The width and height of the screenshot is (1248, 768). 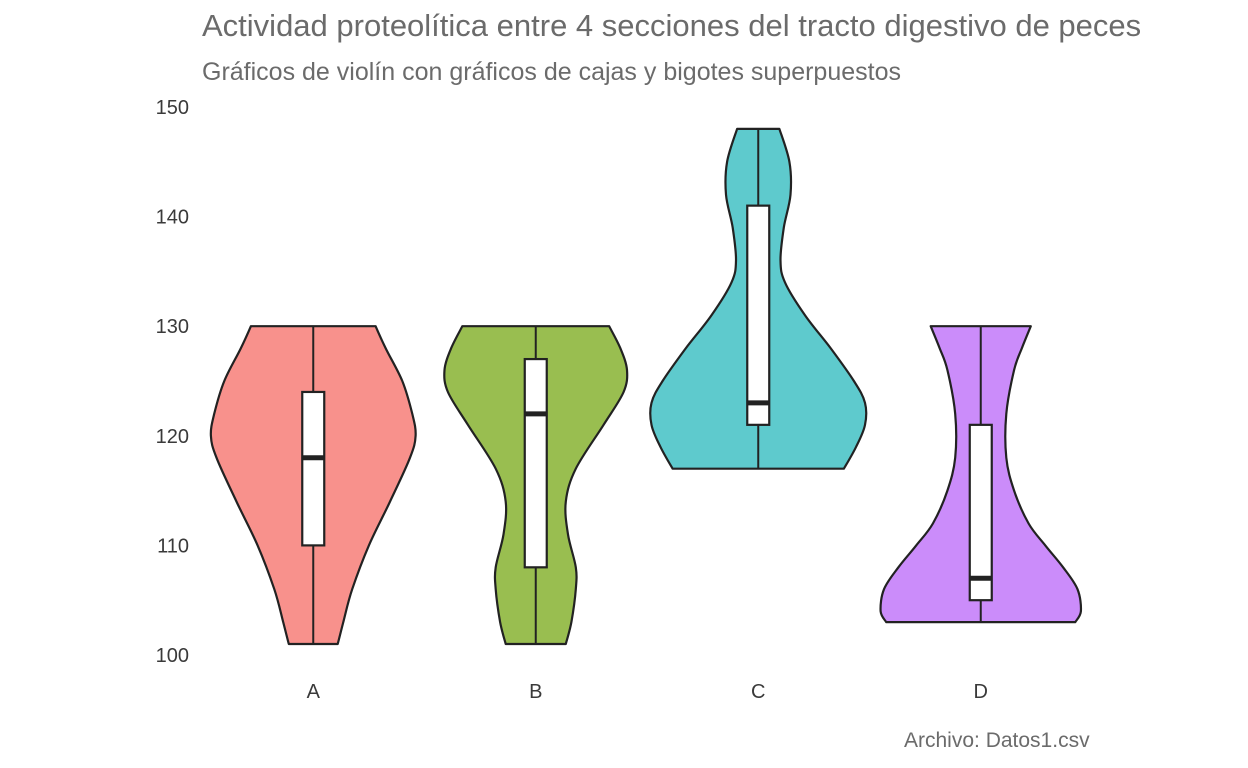 What do you see at coordinates (647, 692) in the screenshot?
I see `x-axis: A B C D` at bounding box center [647, 692].